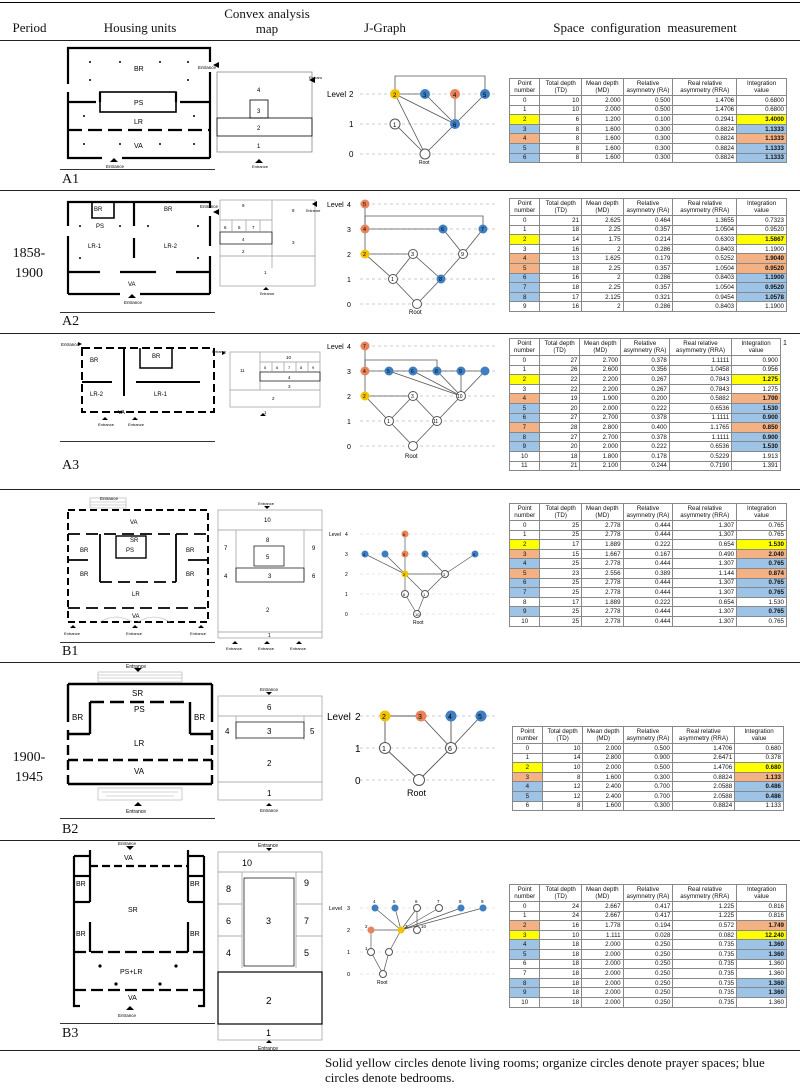 The height and width of the screenshot is (1088, 800). I want to click on table-cell: 27, so click(559, 360).